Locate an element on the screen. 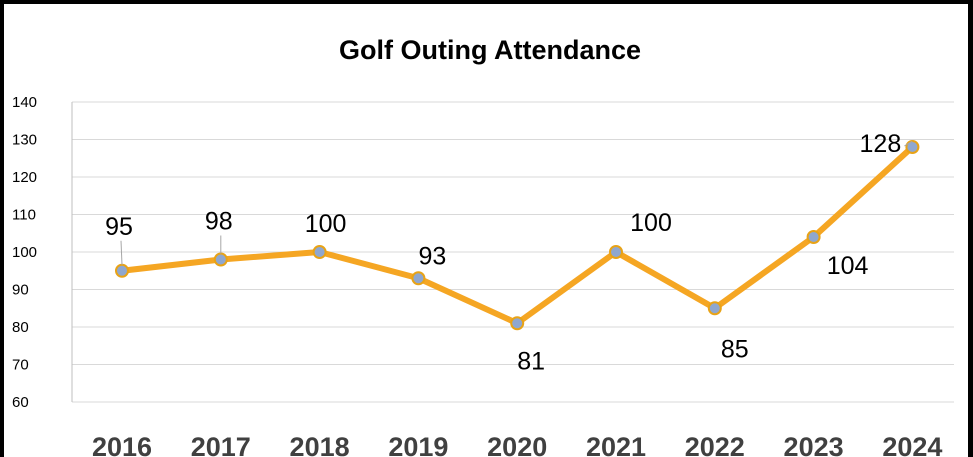 This screenshot has height=457, width=973. y-tick-label: 90 is located at coordinates (20, 290).